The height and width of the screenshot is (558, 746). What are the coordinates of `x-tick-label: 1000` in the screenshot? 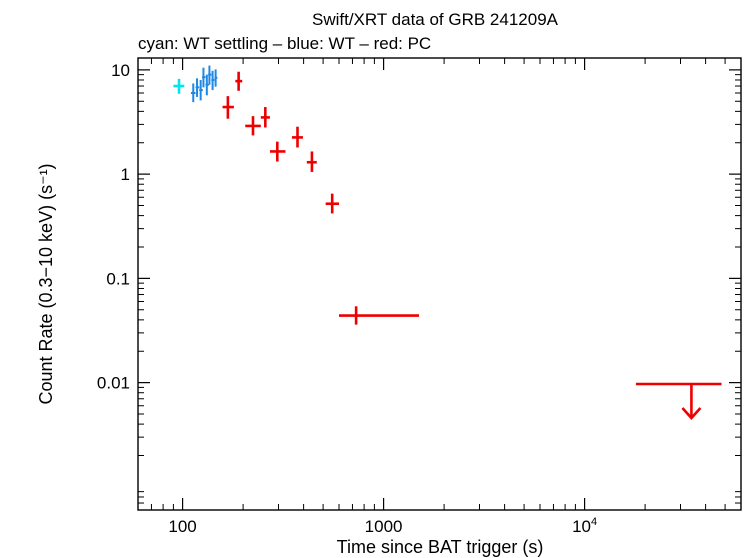 It's located at (384, 526).